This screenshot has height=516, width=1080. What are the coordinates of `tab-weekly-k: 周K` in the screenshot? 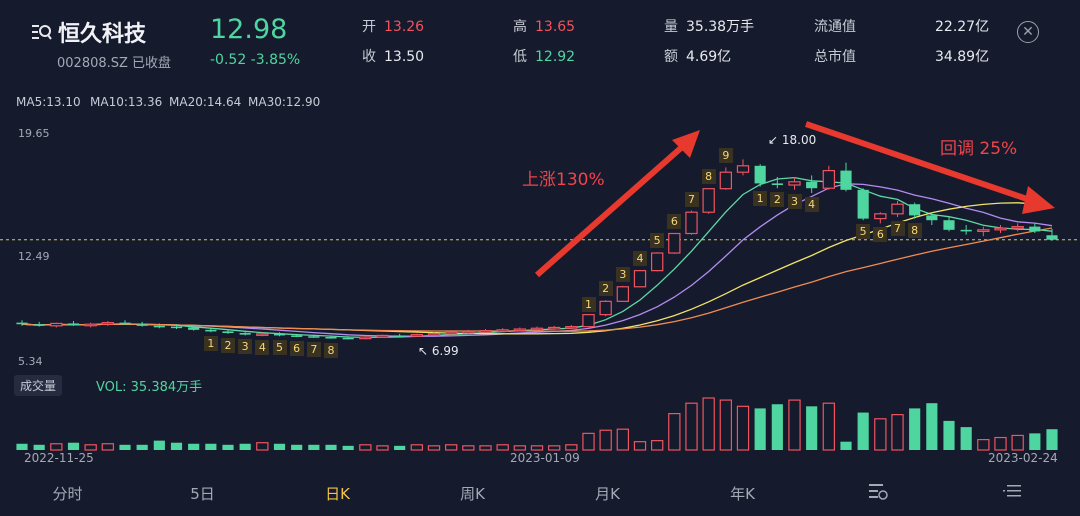 It's located at (472, 493).